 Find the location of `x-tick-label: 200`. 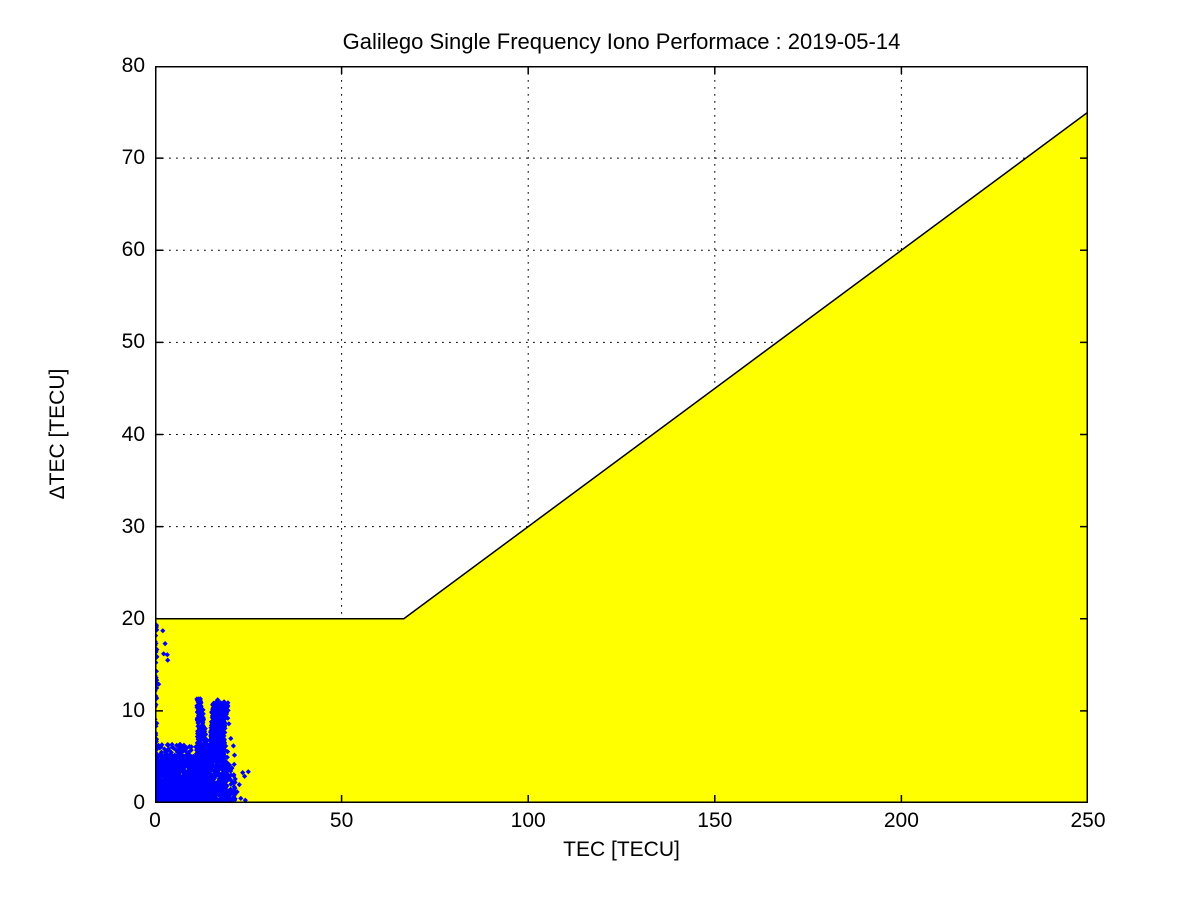

x-tick-label: 200 is located at coordinates (901, 820).